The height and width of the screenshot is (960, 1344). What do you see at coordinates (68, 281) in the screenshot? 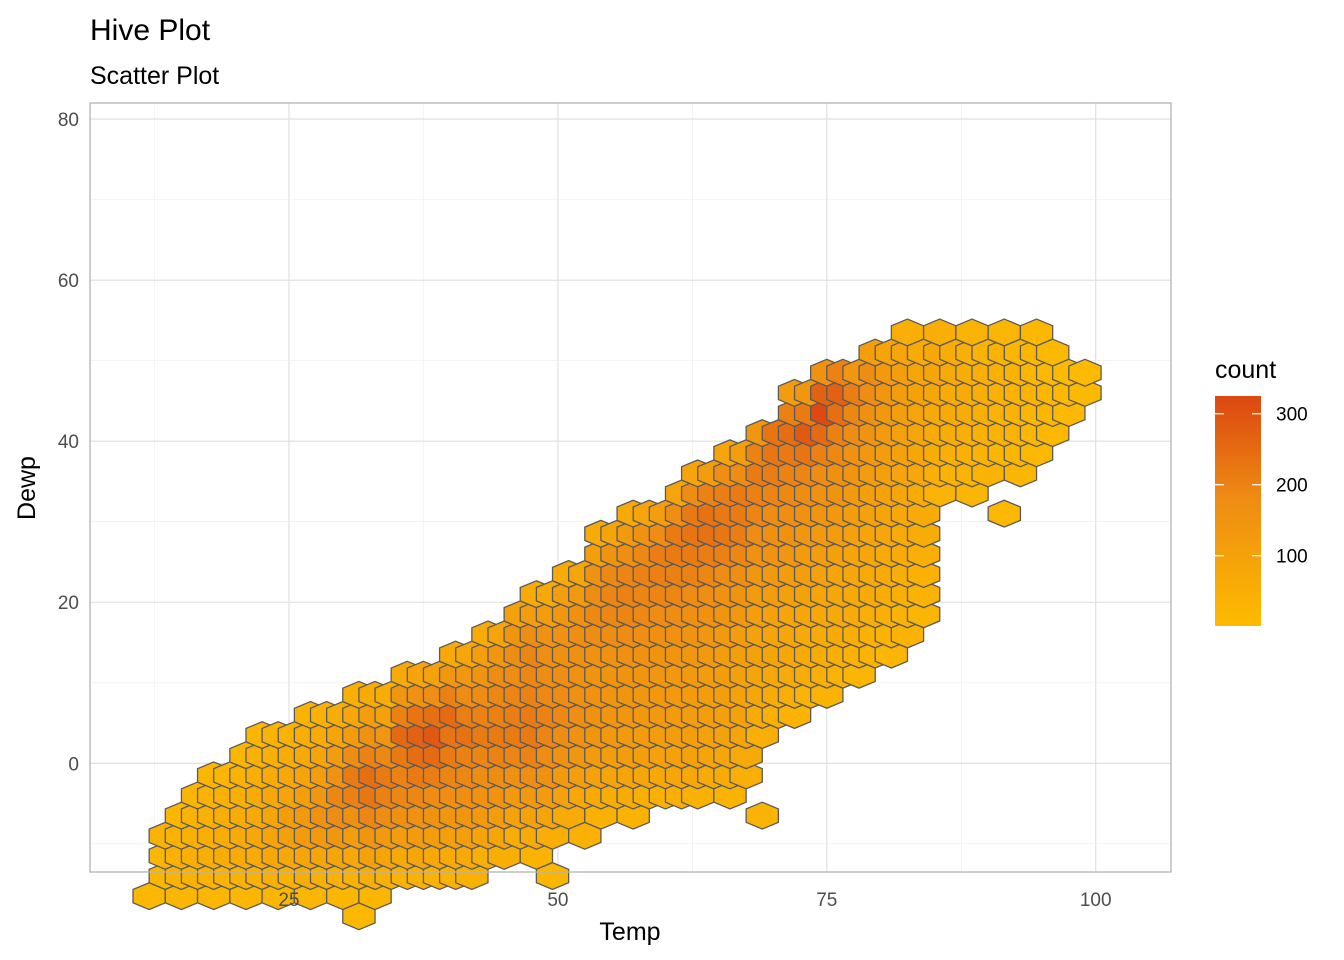
I see `y-tick-label: 60` at bounding box center [68, 281].